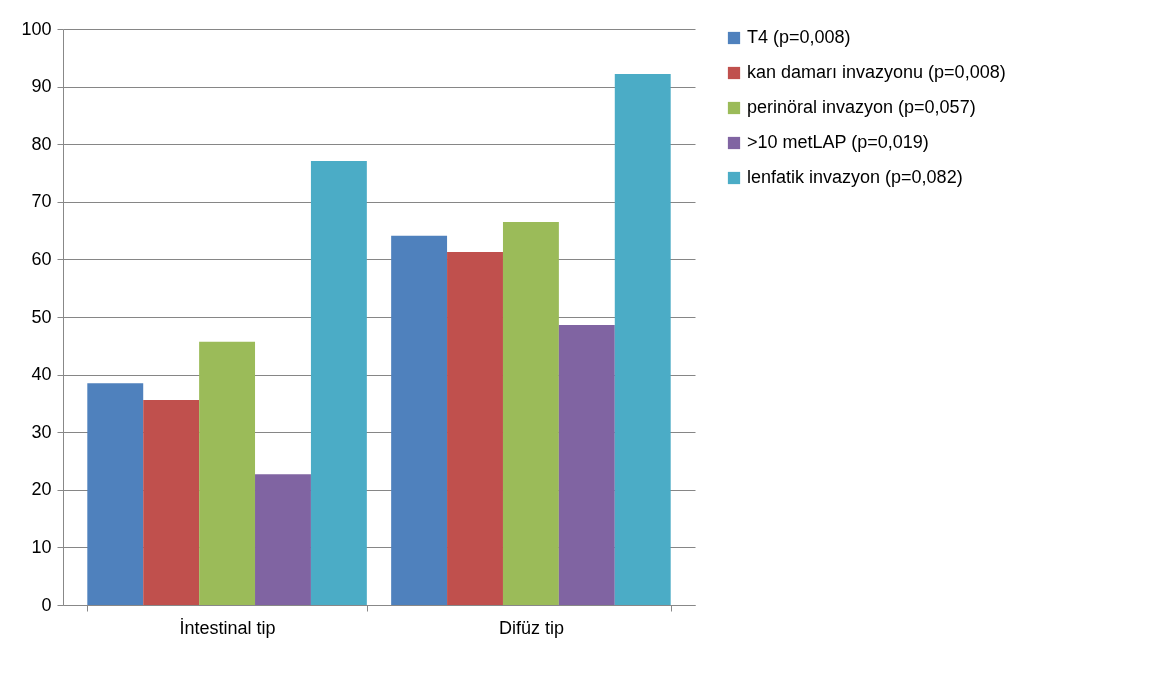  I want to click on legend-label: lenfatik invazyon (p=0,082), so click(855, 177).